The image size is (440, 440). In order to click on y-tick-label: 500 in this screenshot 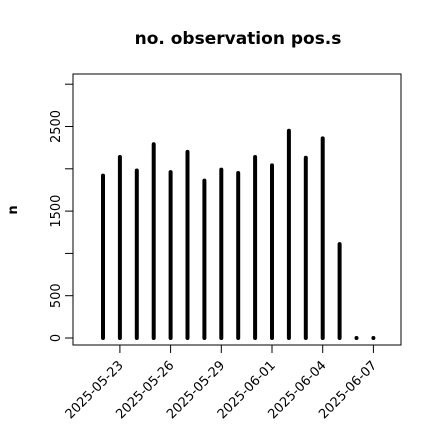, I will do `click(56, 295)`.